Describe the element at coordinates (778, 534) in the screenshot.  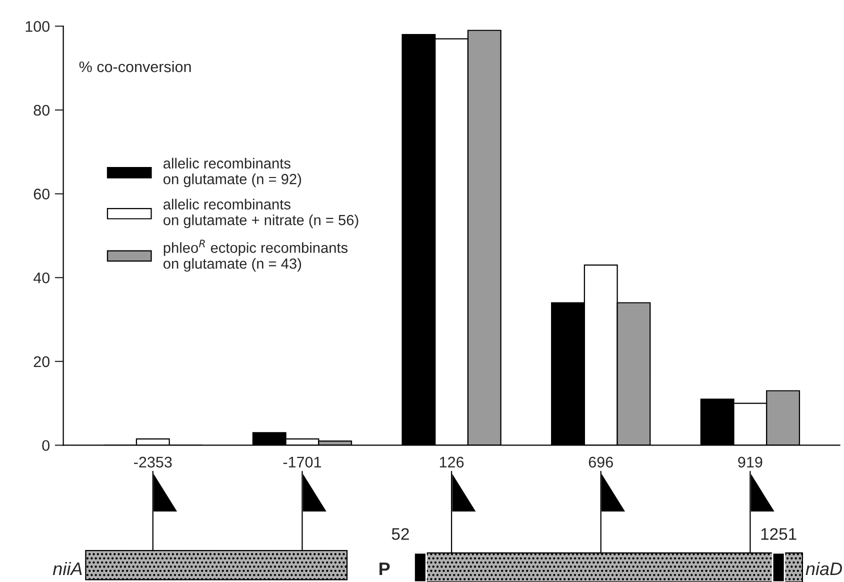
I see `text: 1251` at that location.